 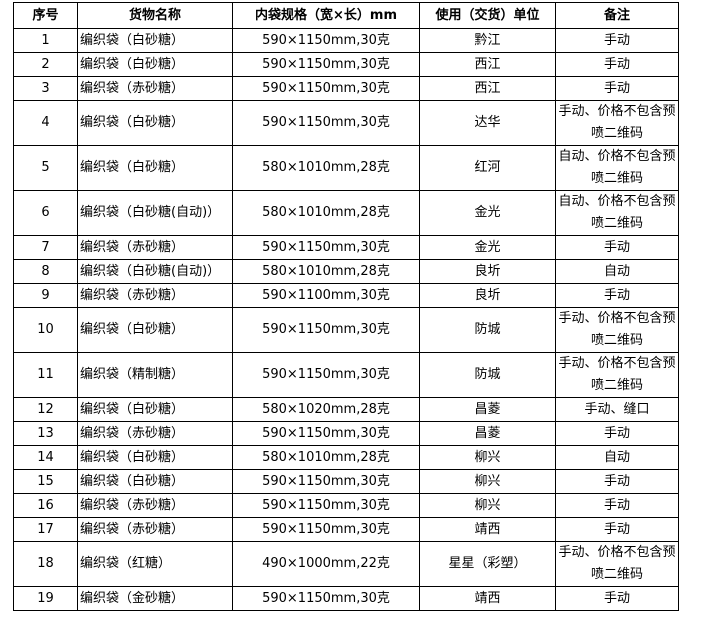 I want to click on table-row: 15 编织袋（白砂糖） 590×1150mm,30克 柳兴 手动, so click(x=346, y=481).